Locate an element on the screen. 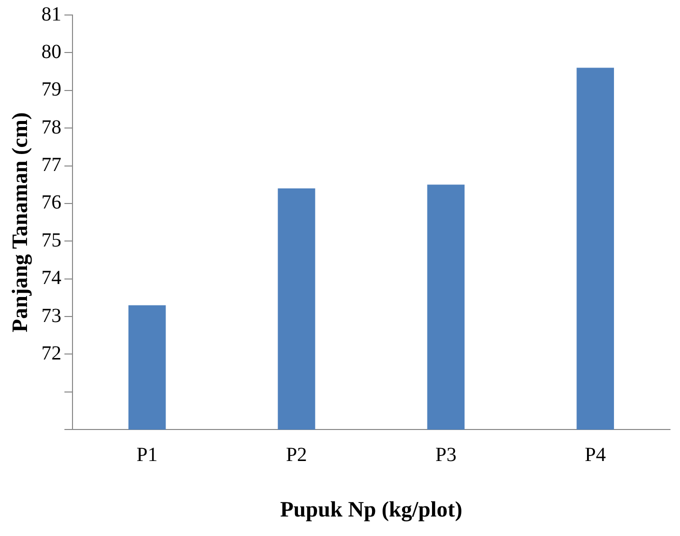 The width and height of the screenshot is (680, 536). y-tick-label: 73 is located at coordinates (51, 315).